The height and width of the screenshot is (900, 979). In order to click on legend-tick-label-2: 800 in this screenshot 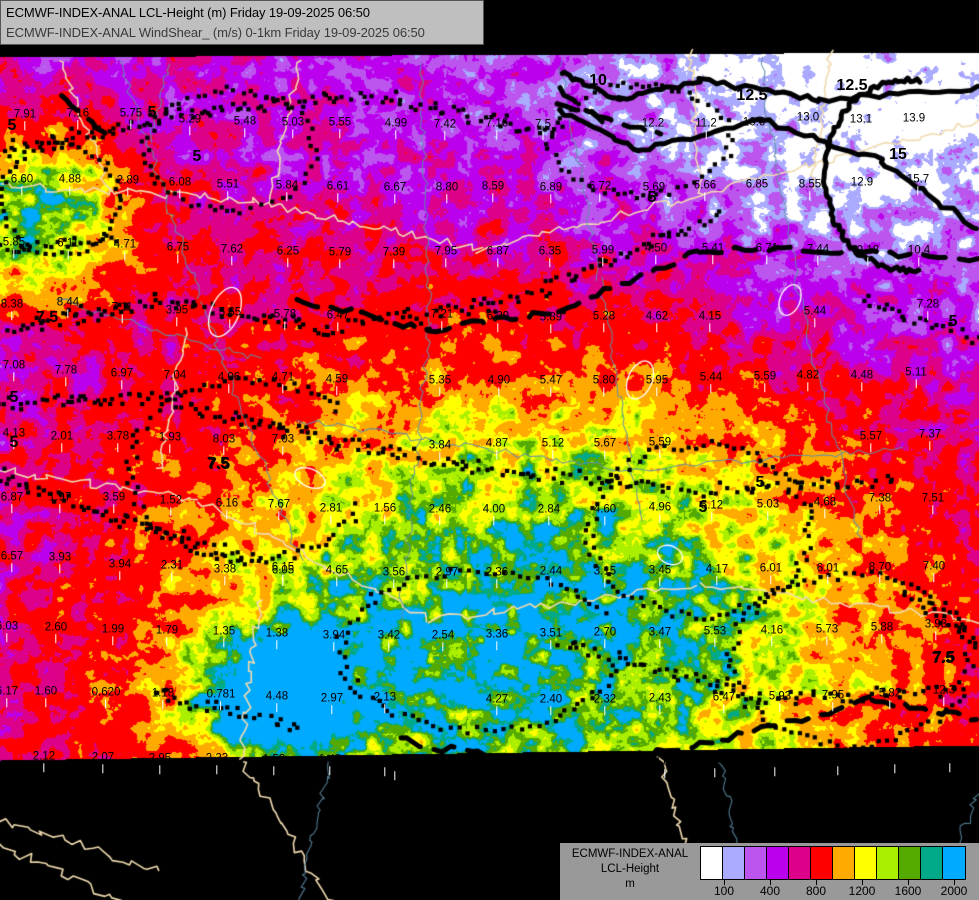, I will do `click(816, 891)`.